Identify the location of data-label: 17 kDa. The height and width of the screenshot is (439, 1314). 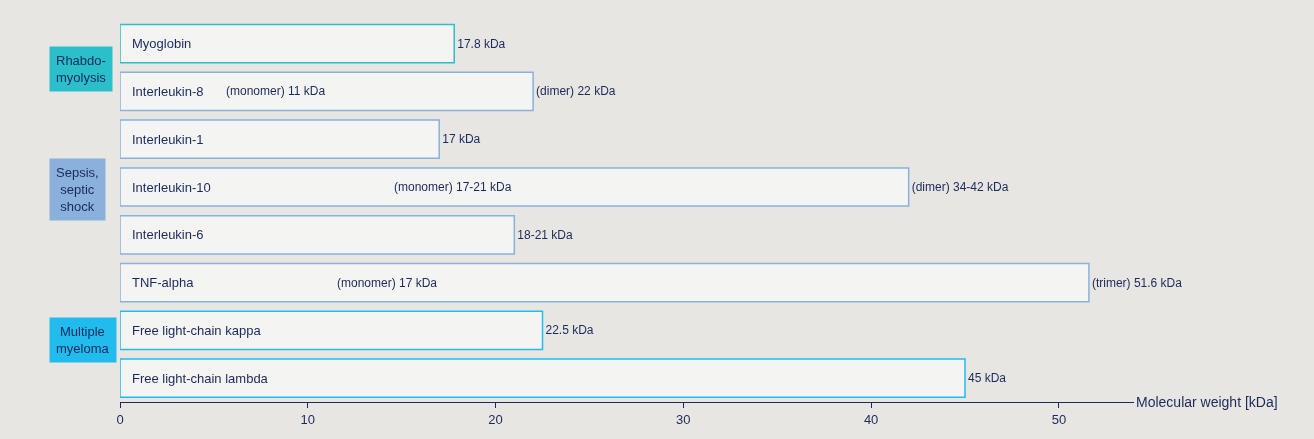
(461, 139).